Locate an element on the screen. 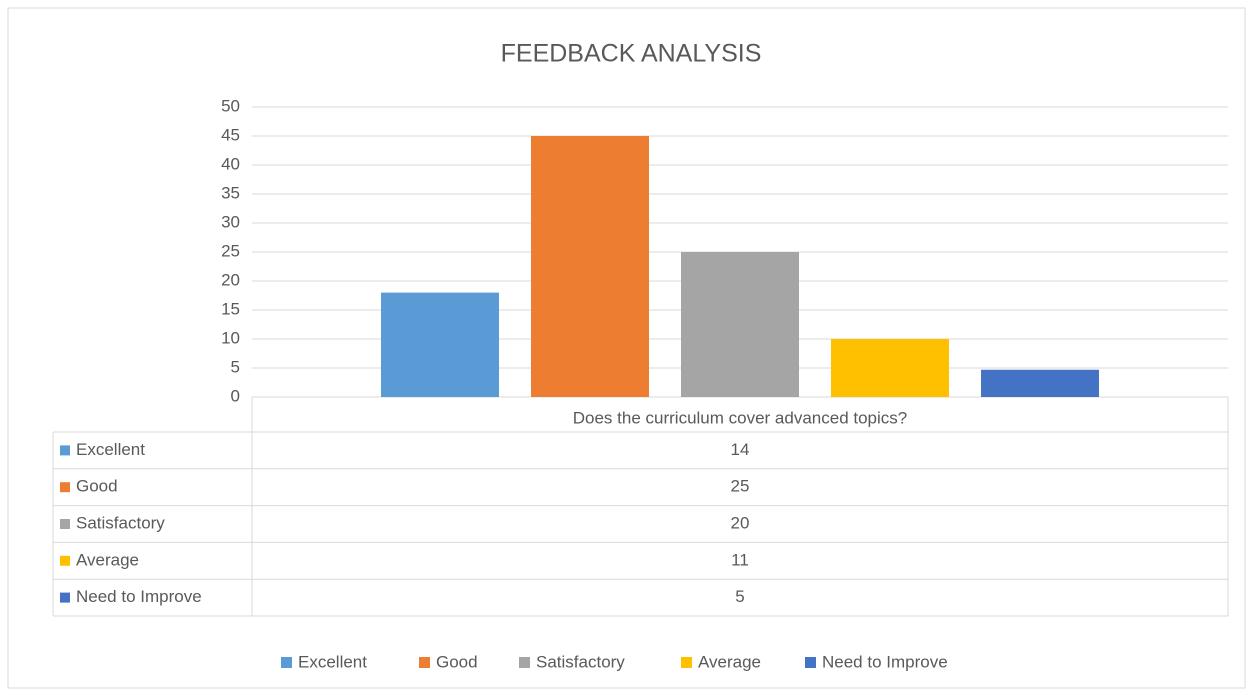  chart-title: FEEDBACK ANALYSIS is located at coordinates (631, 54).